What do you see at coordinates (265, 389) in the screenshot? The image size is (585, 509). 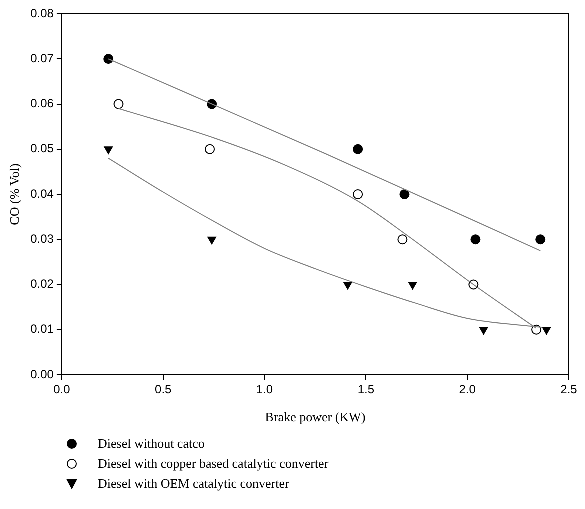 I see `x-tick-label: 1.0` at bounding box center [265, 389].